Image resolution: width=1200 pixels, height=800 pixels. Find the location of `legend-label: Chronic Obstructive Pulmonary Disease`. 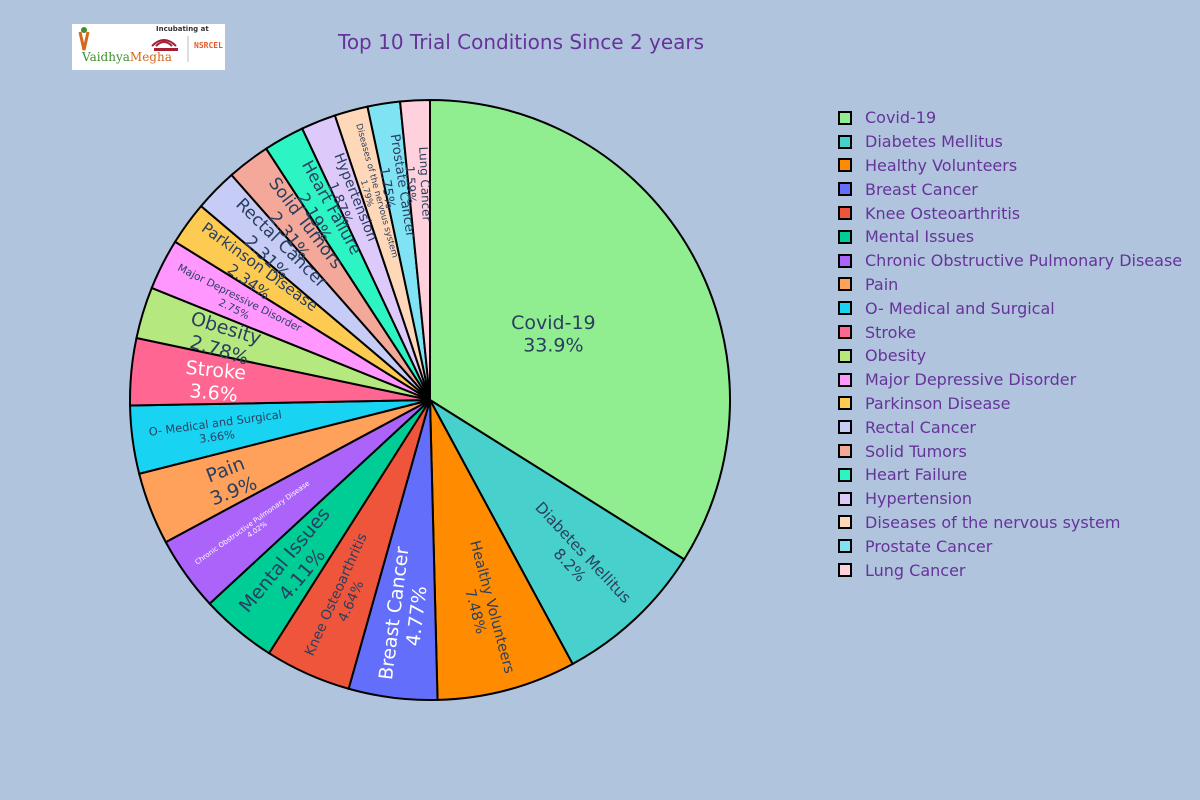

legend-label: Chronic Obstructive Pulmonary Disease is located at coordinates (1024, 261).